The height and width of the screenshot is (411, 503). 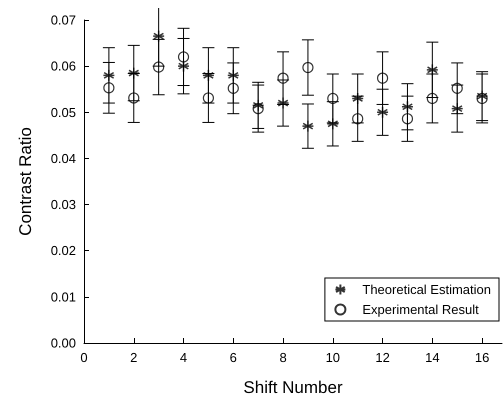 What do you see at coordinates (63, 296) in the screenshot?
I see `y-tick-label: 0.01` at bounding box center [63, 296].